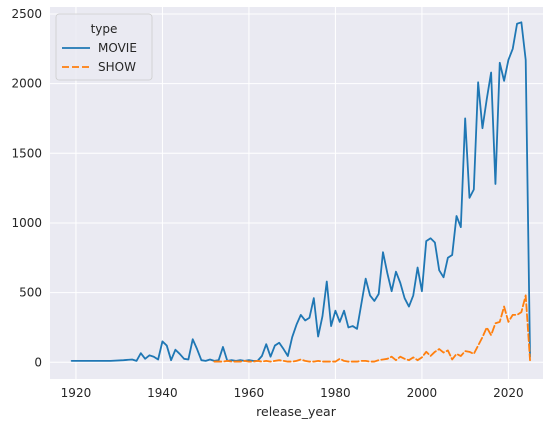 The height and width of the screenshot is (426, 551). I want to click on legend-label-show: SHOW, so click(117, 67).